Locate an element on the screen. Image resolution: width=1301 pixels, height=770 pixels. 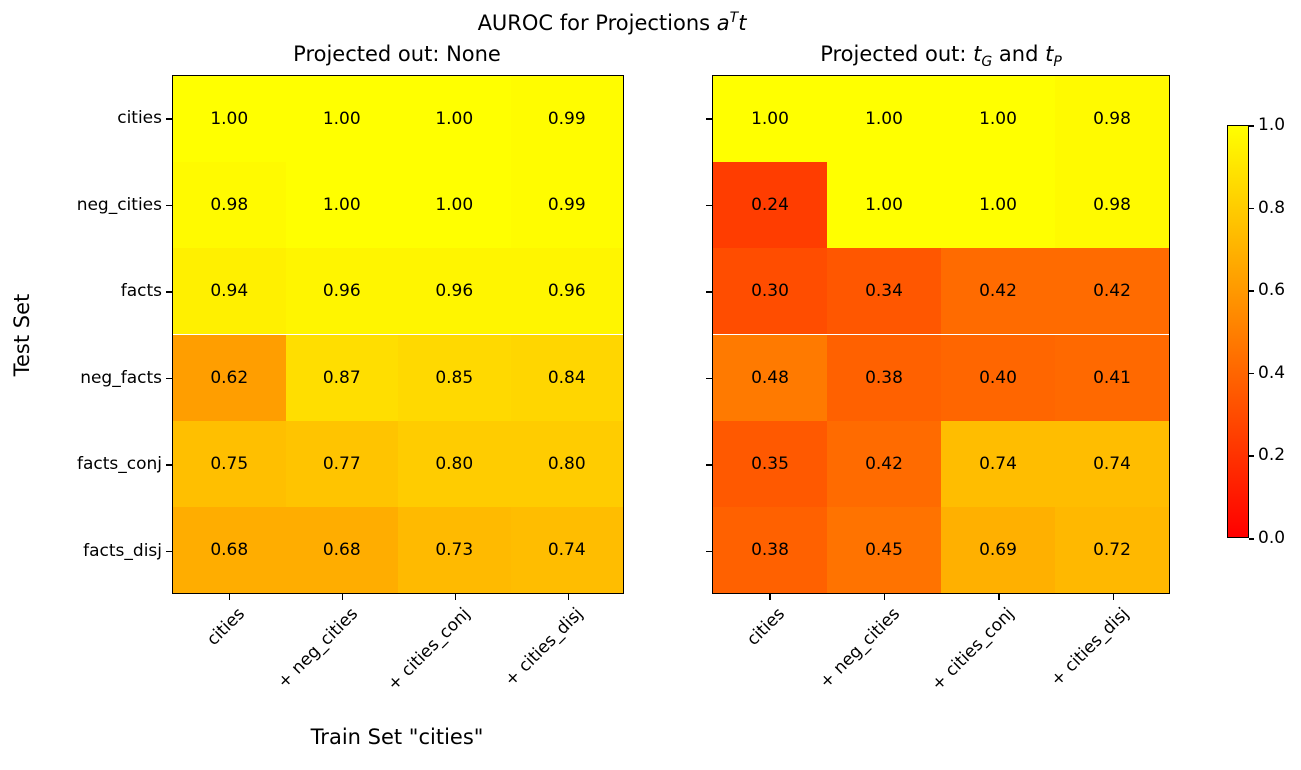
y-axis-label-text: Test Set is located at coordinates (22, 335).